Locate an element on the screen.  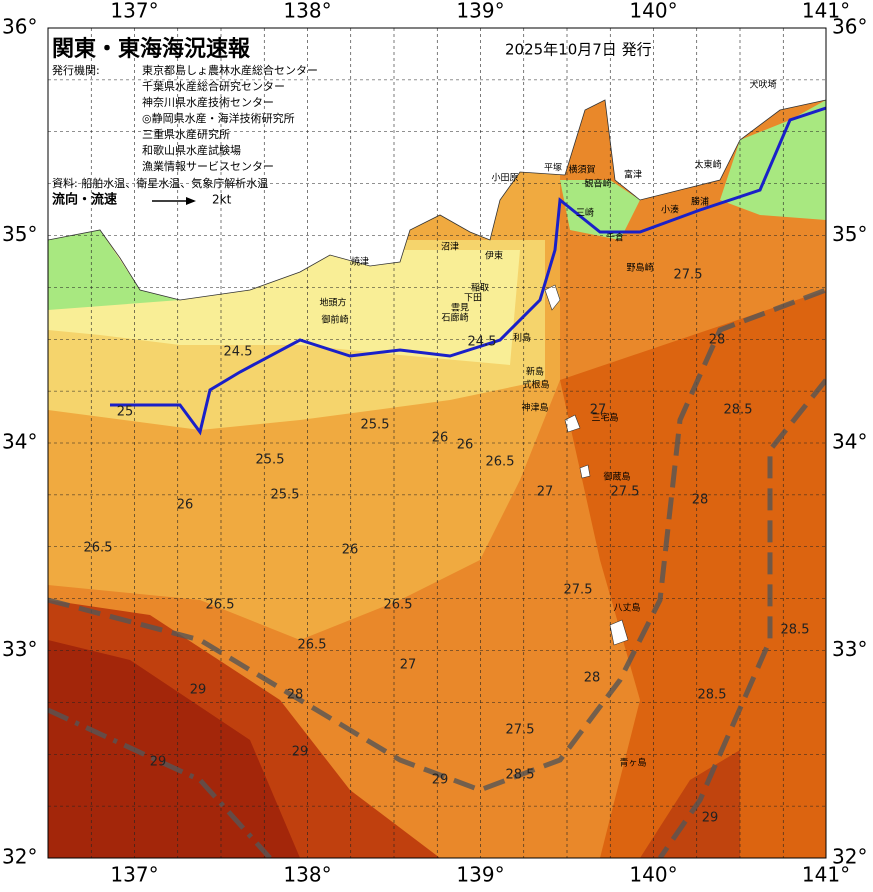
flow-label: 流向・流速 is located at coordinates (84, 200).